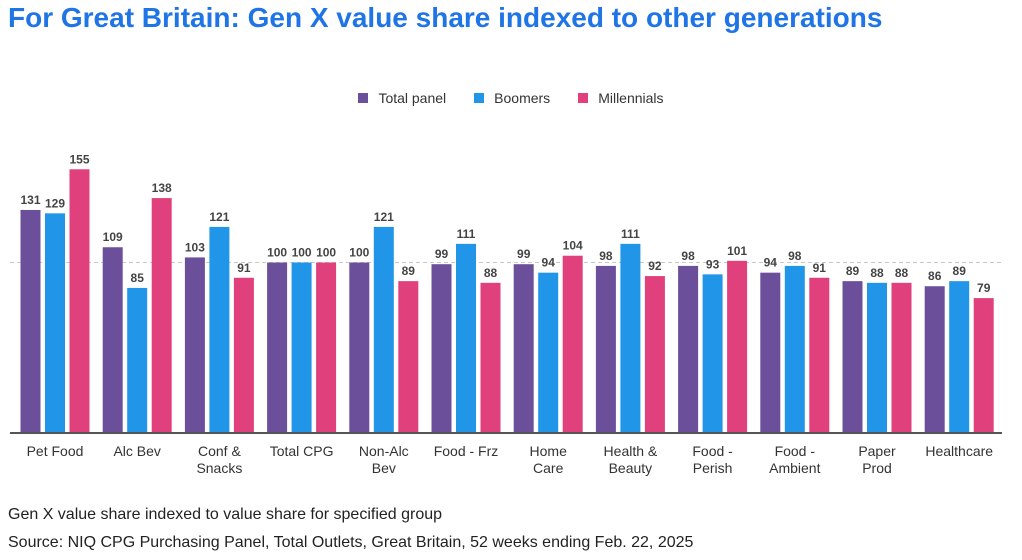 This screenshot has height=560, width=1022. I want to click on data-label-home-care-total-panel: 99, so click(524, 254).